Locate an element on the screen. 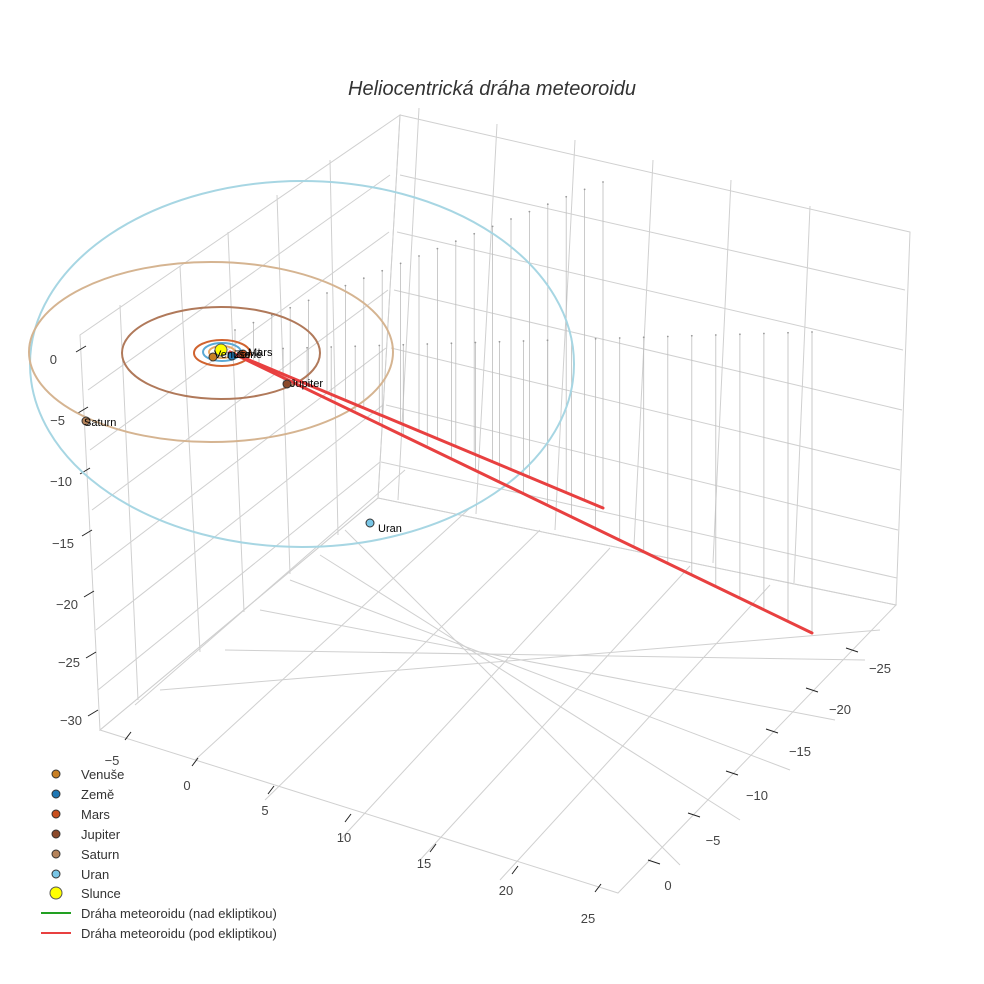 The height and width of the screenshot is (984, 984). x-tick-label: −5 is located at coordinates (112, 760).